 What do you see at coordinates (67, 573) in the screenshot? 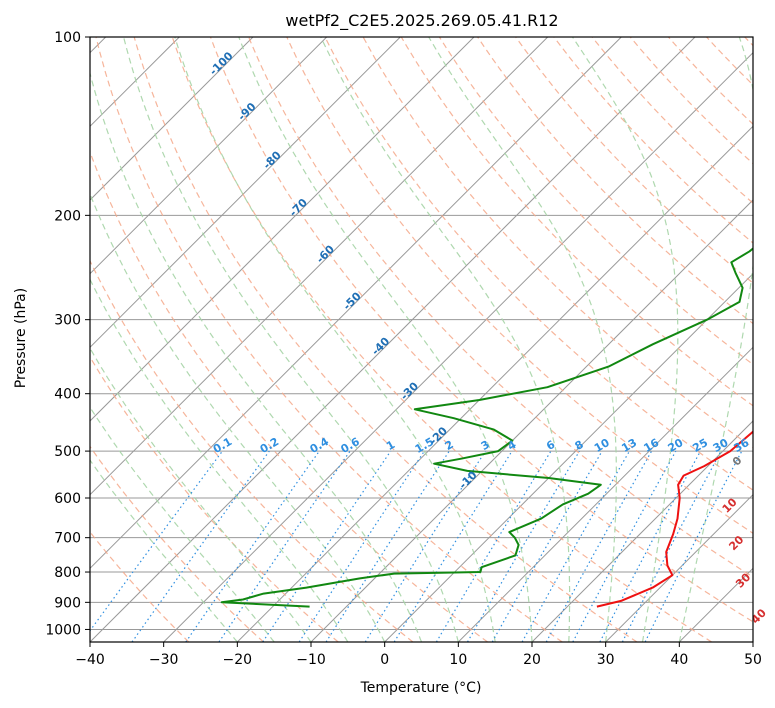
I see `y-tick-label: 800` at bounding box center [67, 573].